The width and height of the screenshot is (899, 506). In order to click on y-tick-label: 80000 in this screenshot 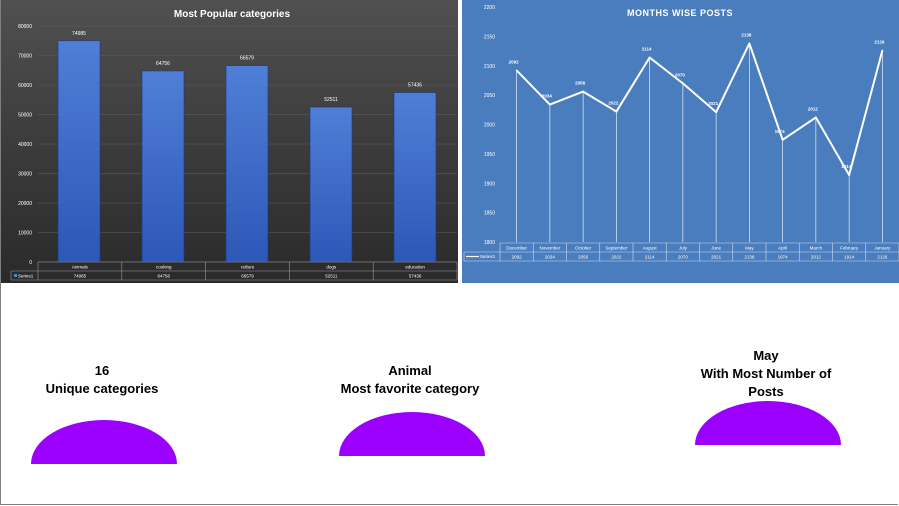, I will do `click(25, 27)`.